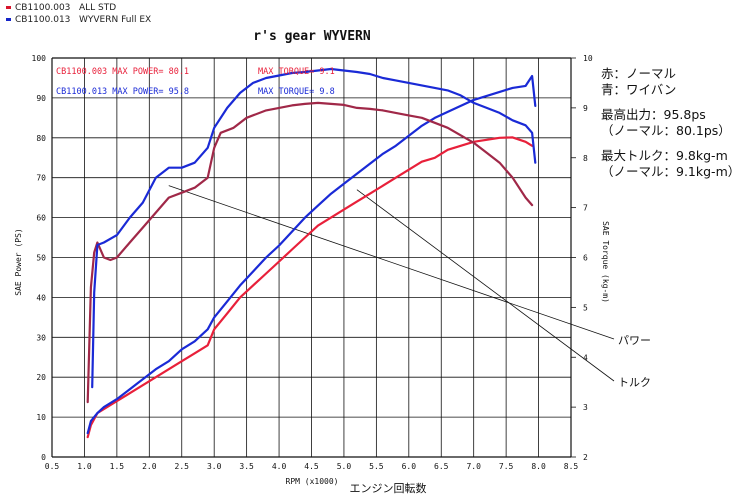 The image size is (750, 500). What do you see at coordinates (664, 155) in the screenshot?
I see `note-max-torque: 最大トルク：9.8kg-m` at bounding box center [664, 155].